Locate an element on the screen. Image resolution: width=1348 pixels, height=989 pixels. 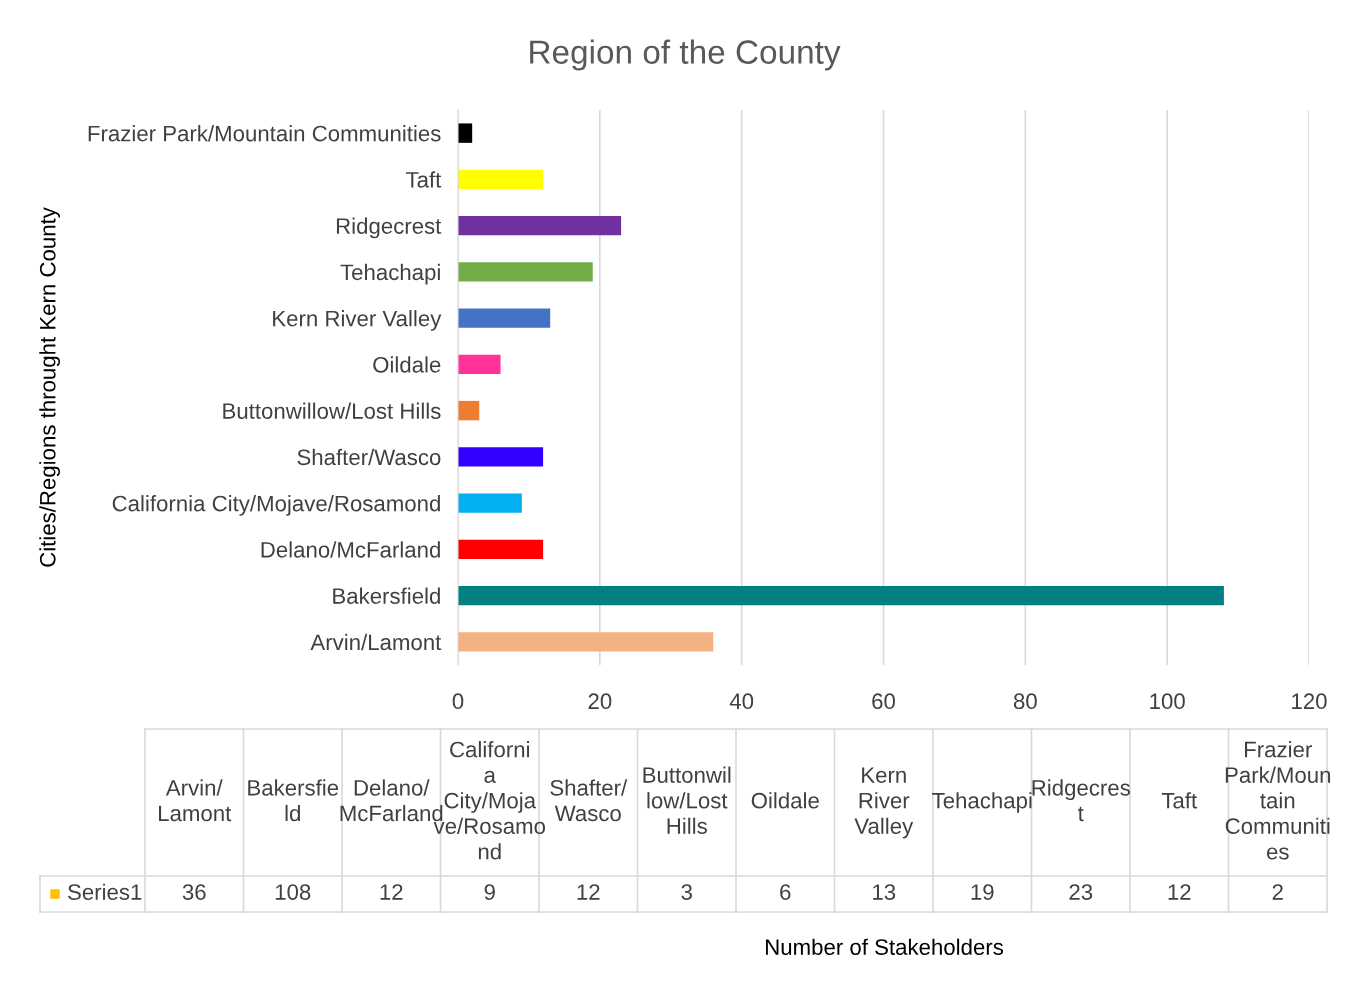
y-tick-label: Ridgecrest is located at coordinates (389, 228).